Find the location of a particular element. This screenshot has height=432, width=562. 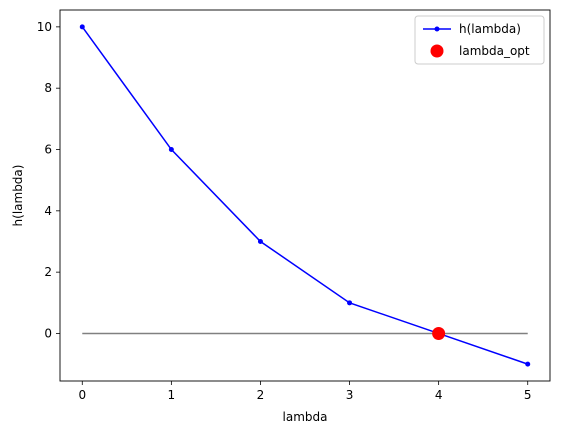

y-tick-label-1: 2 is located at coordinates (48, 272).